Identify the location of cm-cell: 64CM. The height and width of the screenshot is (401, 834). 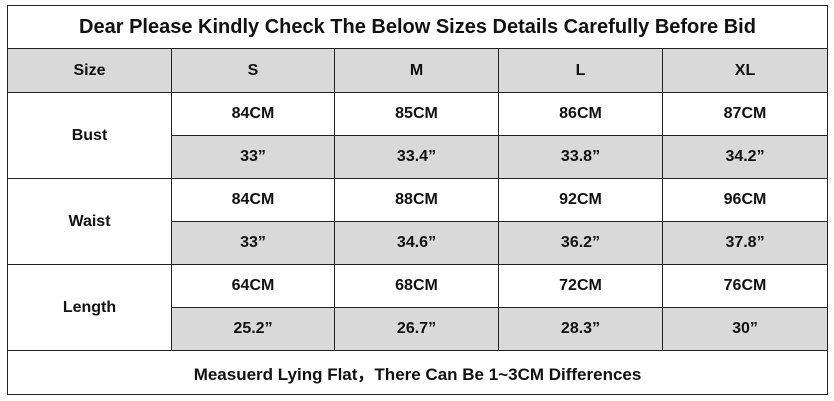
(253, 286).